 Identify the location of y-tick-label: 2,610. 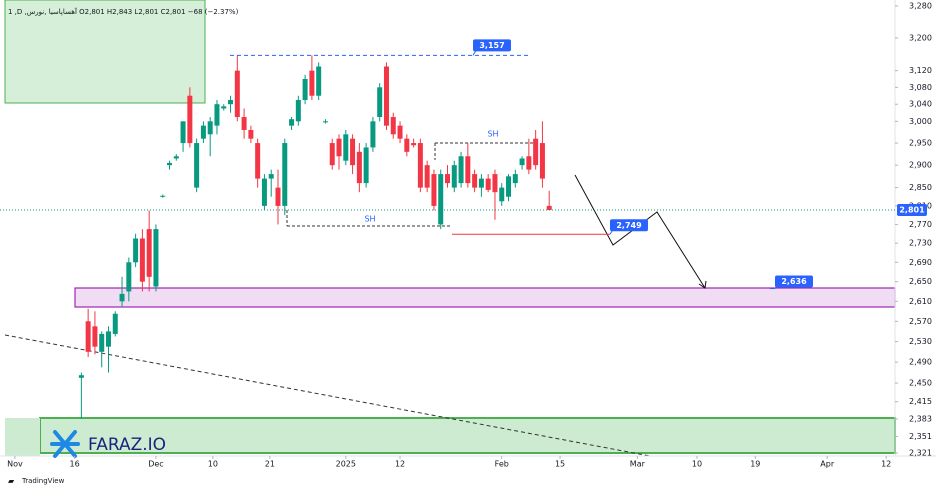
(920, 301).